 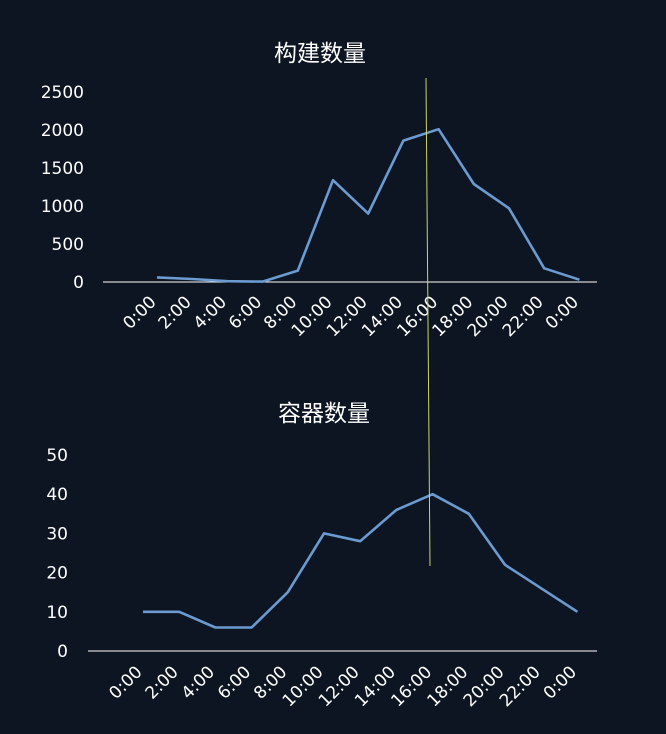 I want to click on y-tick-label: 50, so click(x=57, y=456).